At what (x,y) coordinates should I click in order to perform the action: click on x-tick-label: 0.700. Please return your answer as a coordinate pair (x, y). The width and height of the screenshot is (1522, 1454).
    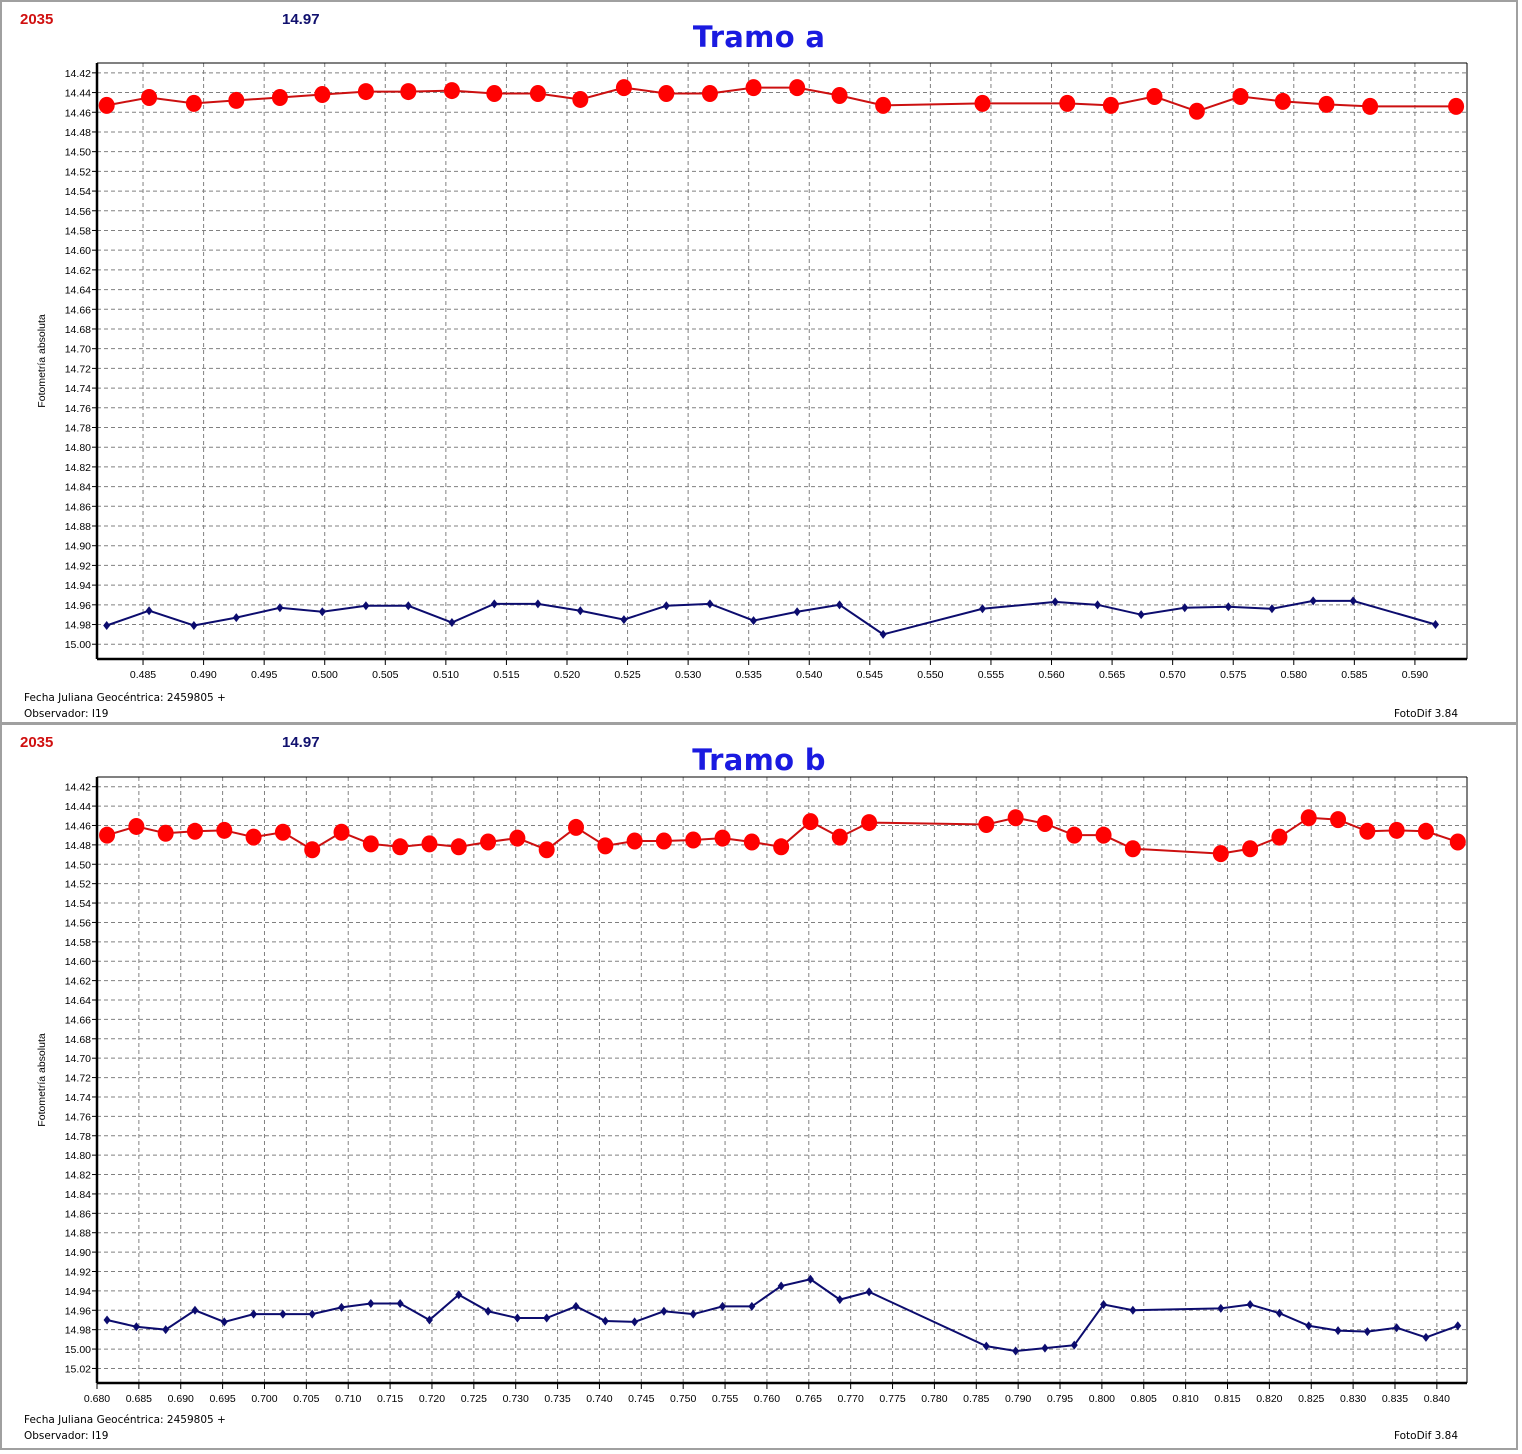
    Looking at the image, I should click on (264, 1399).